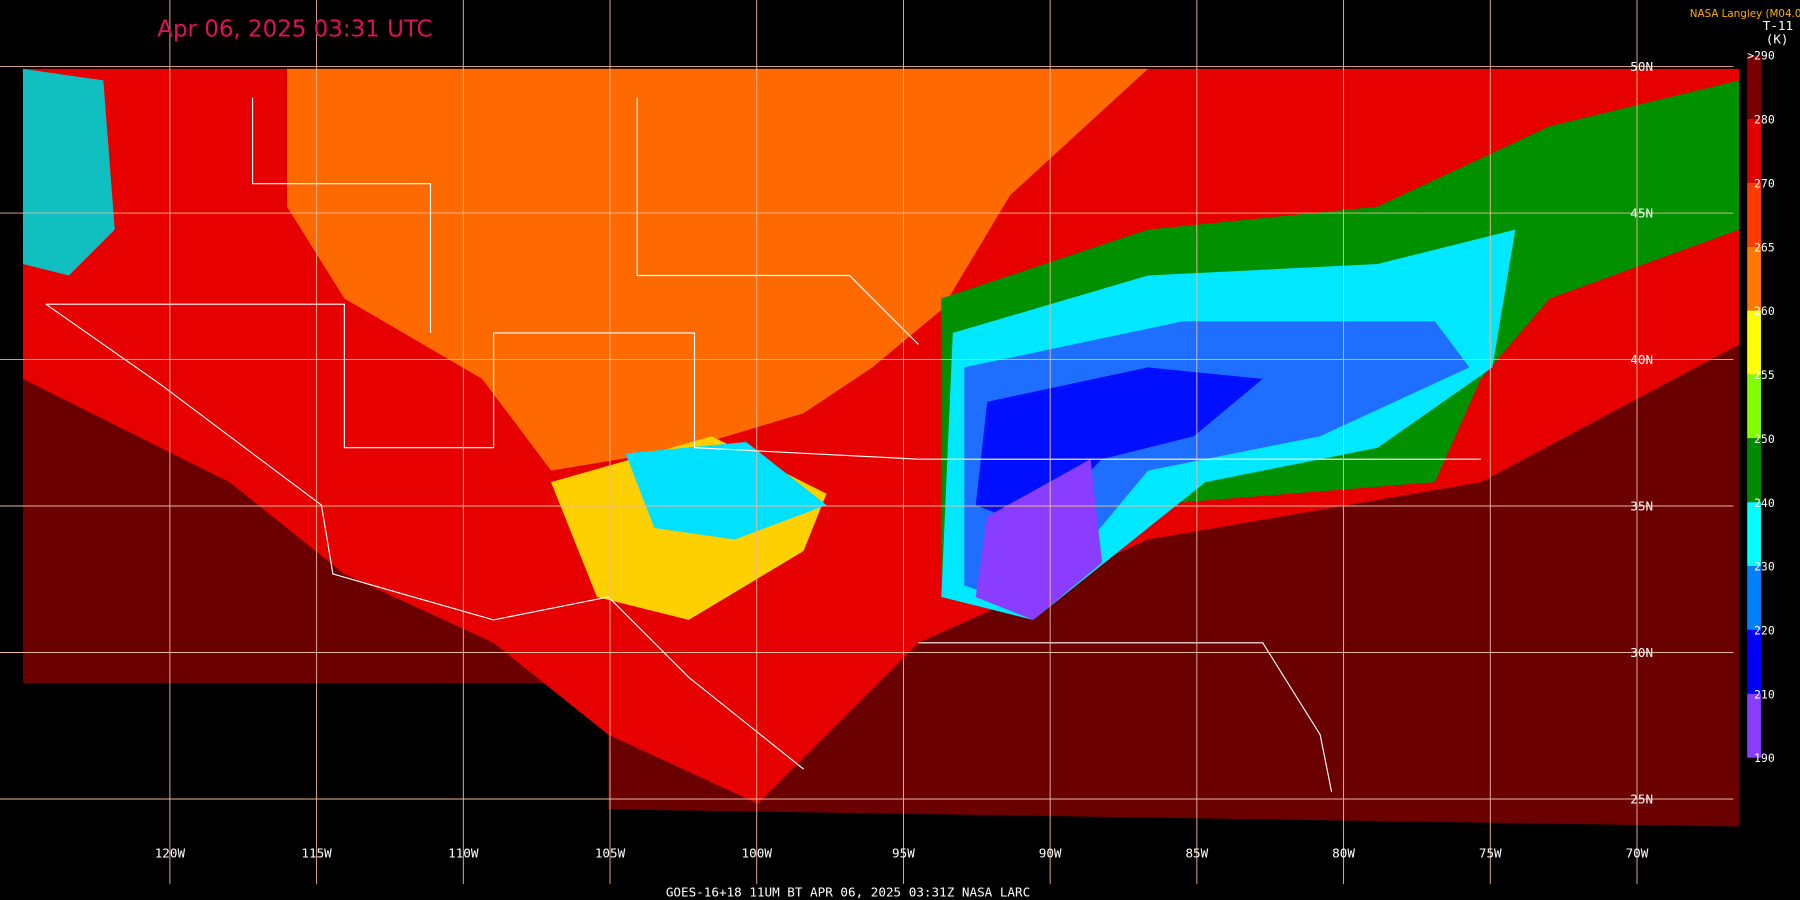 The width and height of the screenshot is (1800, 900). What do you see at coordinates (1641, 66) in the screenshot?
I see `latitude-label: 50N` at bounding box center [1641, 66].